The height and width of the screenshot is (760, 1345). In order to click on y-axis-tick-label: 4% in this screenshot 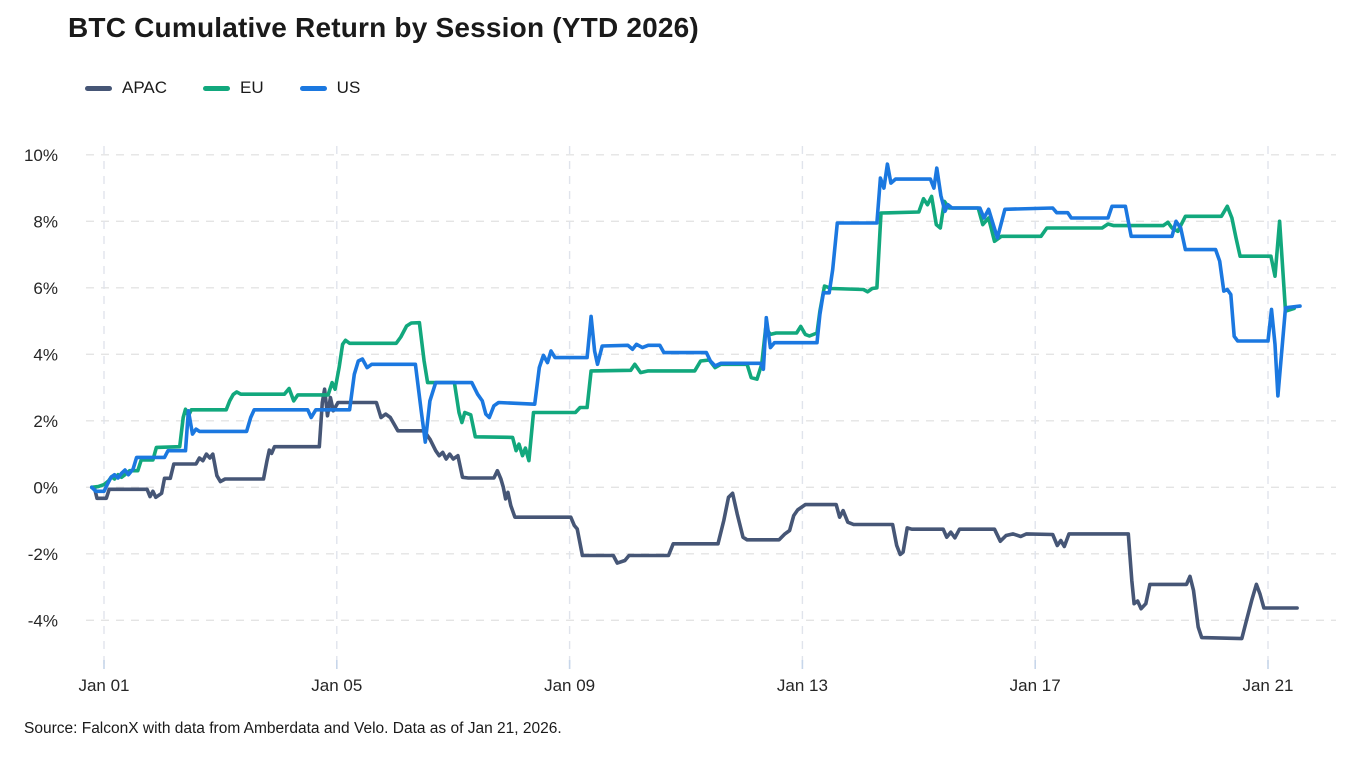, I will do `click(45, 354)`.